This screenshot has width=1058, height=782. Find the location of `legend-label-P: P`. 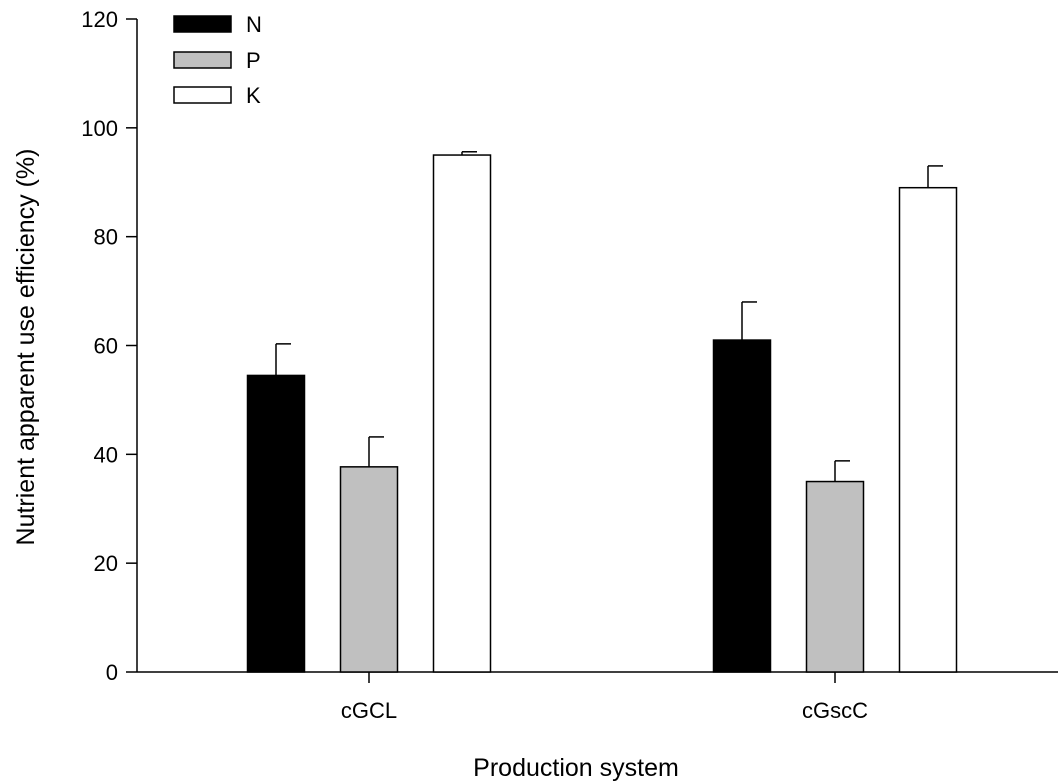

legend-label-P: P is located at coordinates (253, 60).